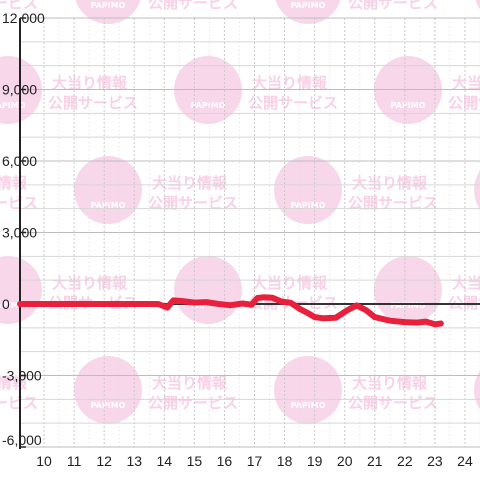 The width and height of the screenshot is (480, 480). What do you see at coordinates (74, 461) in the screenshot?
I see `x-tick-label: 11` at bounding box center [74, 461].